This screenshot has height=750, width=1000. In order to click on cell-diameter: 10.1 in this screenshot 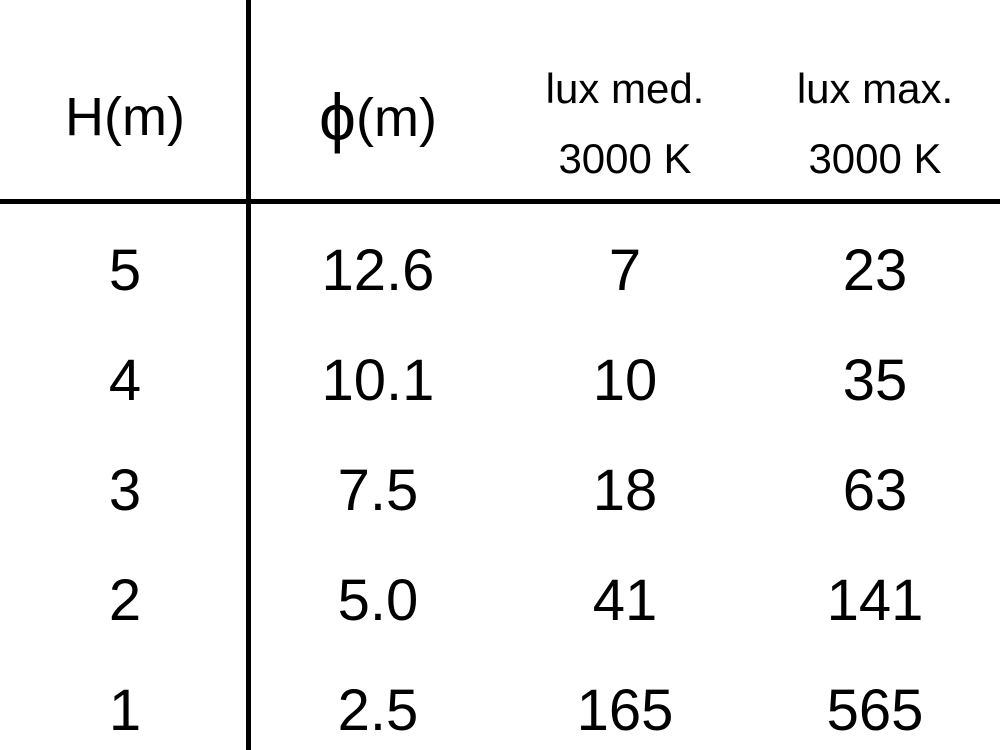, I will do `click(378, 380)`.